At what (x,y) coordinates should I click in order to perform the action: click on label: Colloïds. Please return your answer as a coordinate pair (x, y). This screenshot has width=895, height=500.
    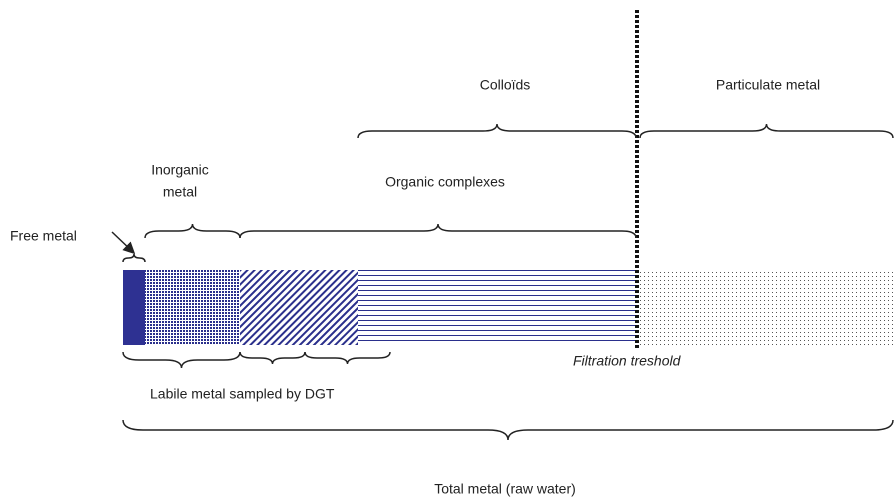
    Looking at the image, I should click on (505, 85).